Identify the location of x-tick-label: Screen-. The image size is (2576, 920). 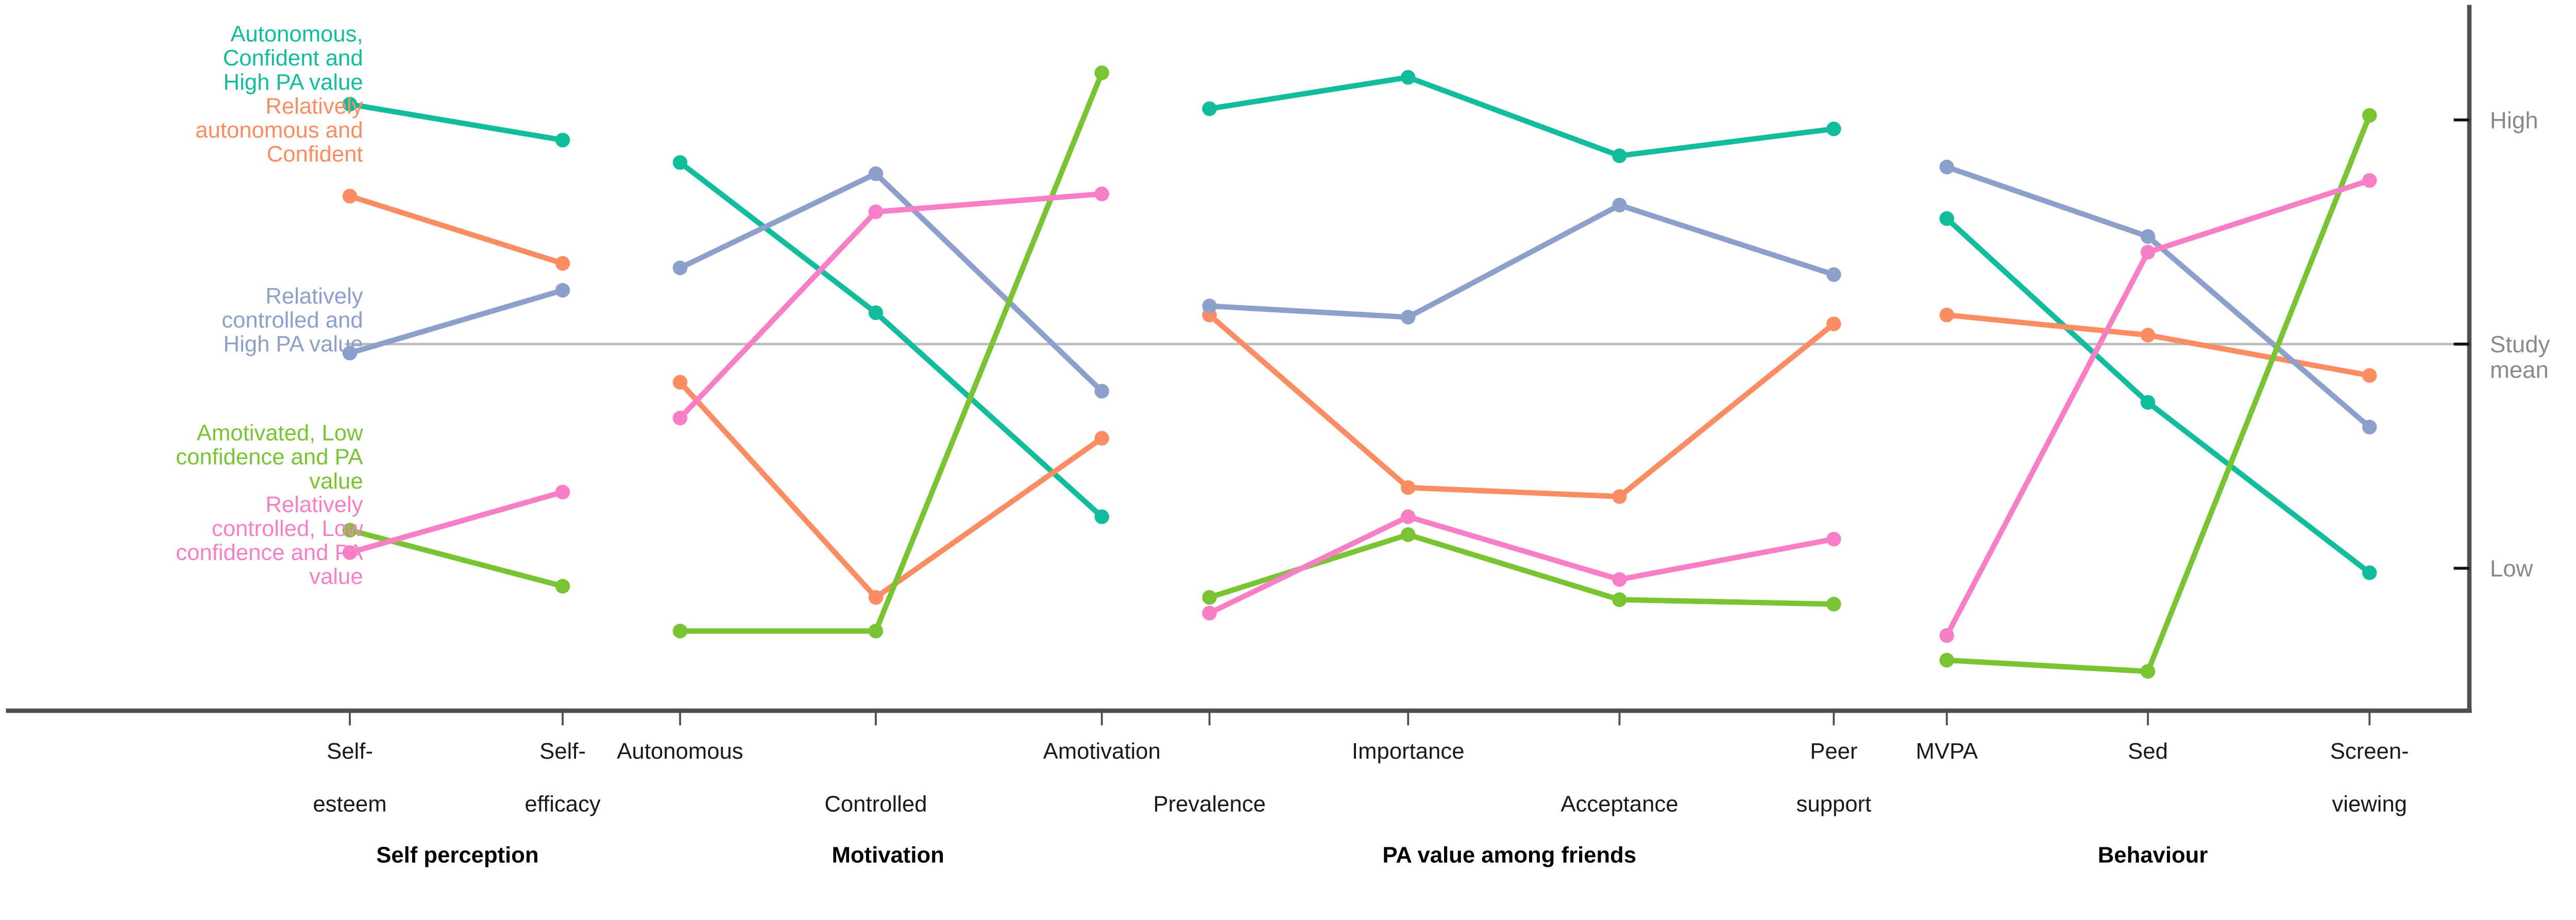
(2369, 751).